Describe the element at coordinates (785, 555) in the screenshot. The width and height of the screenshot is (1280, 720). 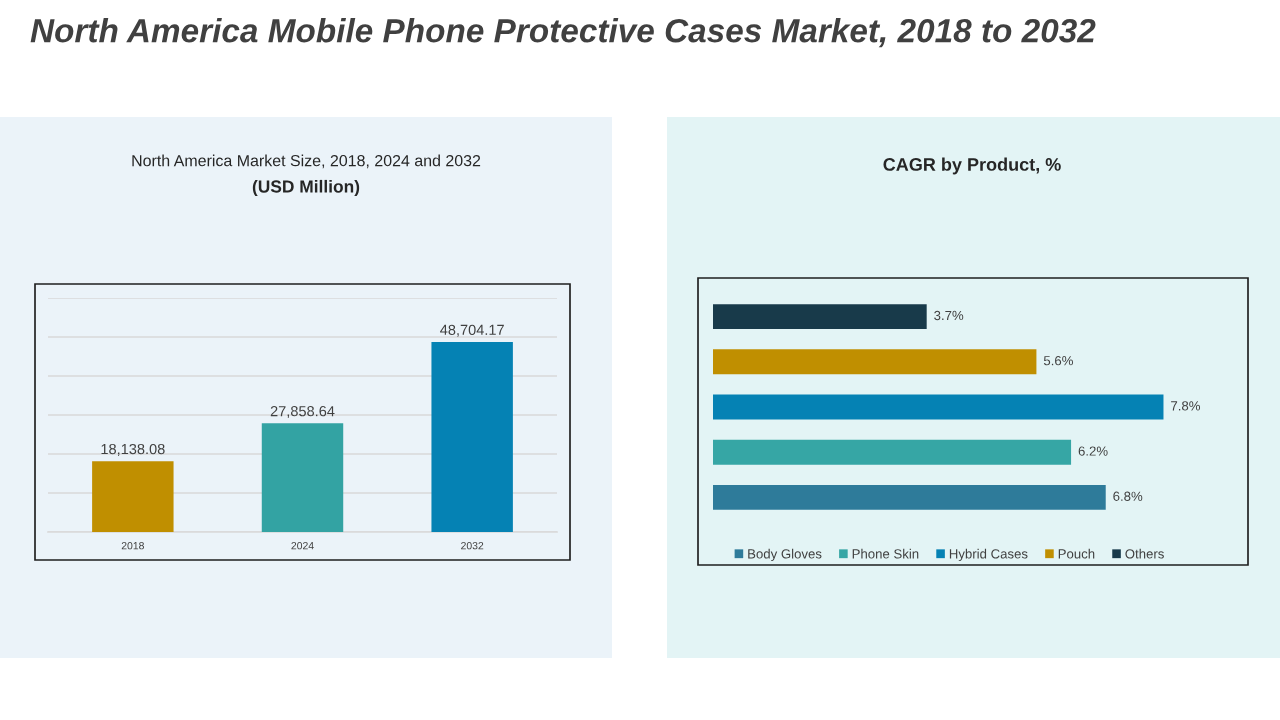
I see `legend-label: Body Gloves` at that location.